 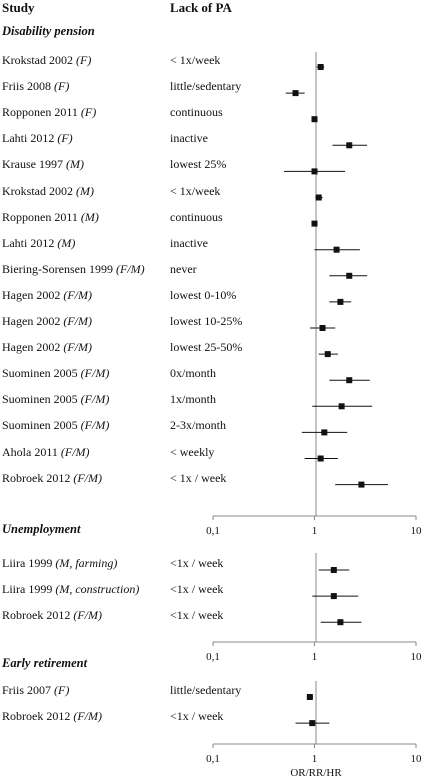 What do you see at coordinates (97, 589) in the screenshot?
I see `study-group: (M, construction)` at bounding box center [97, 589].